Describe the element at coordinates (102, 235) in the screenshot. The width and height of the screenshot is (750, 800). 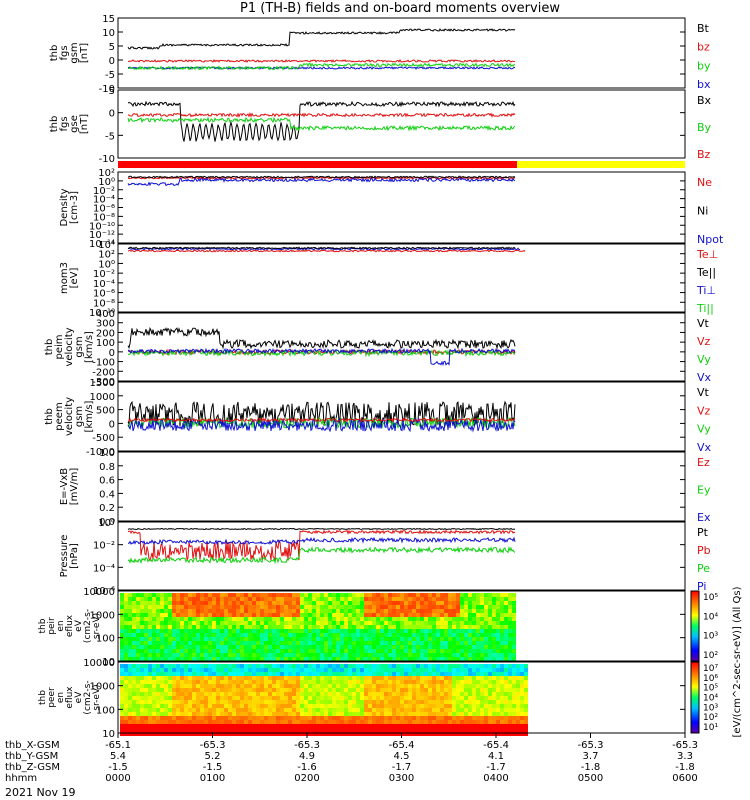
I see `ytick-label: 10⁻¹²` at that location.